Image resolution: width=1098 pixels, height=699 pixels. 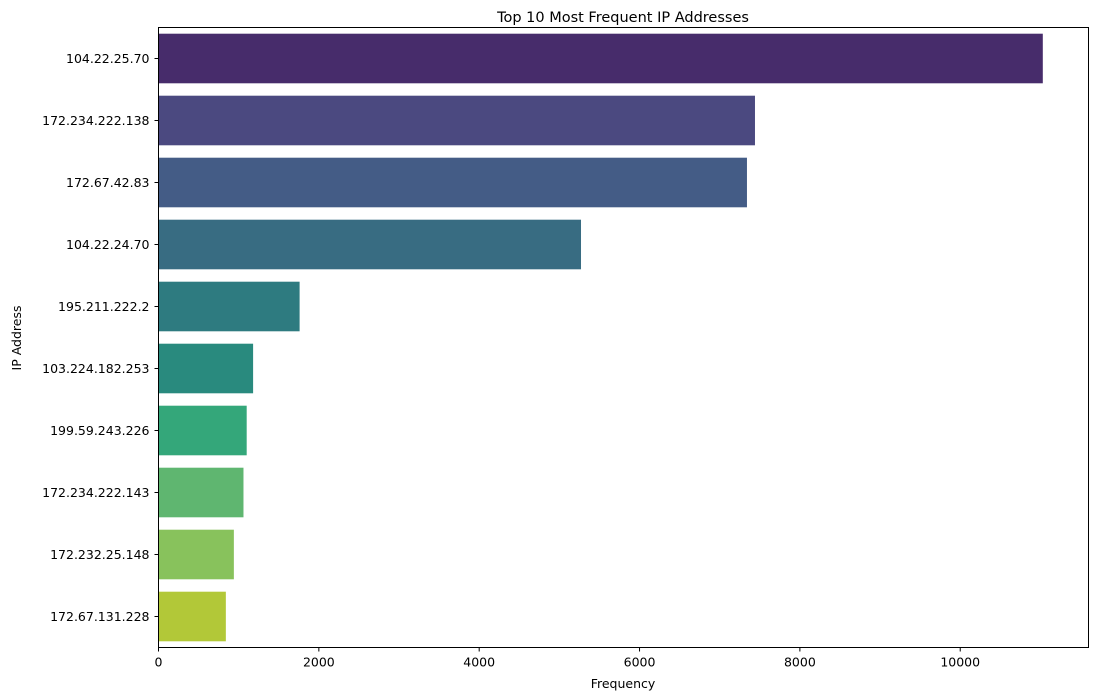 I want to click on y-tick-label: 104.22.24.70, so click(x=108, y=244).